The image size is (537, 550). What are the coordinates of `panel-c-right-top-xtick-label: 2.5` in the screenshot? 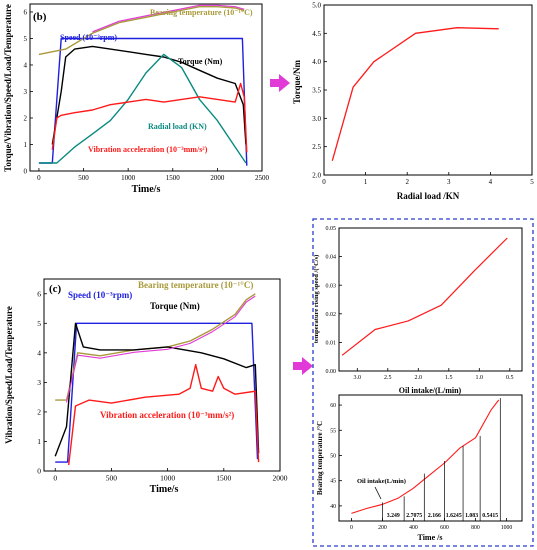 It's located at (388, 378).